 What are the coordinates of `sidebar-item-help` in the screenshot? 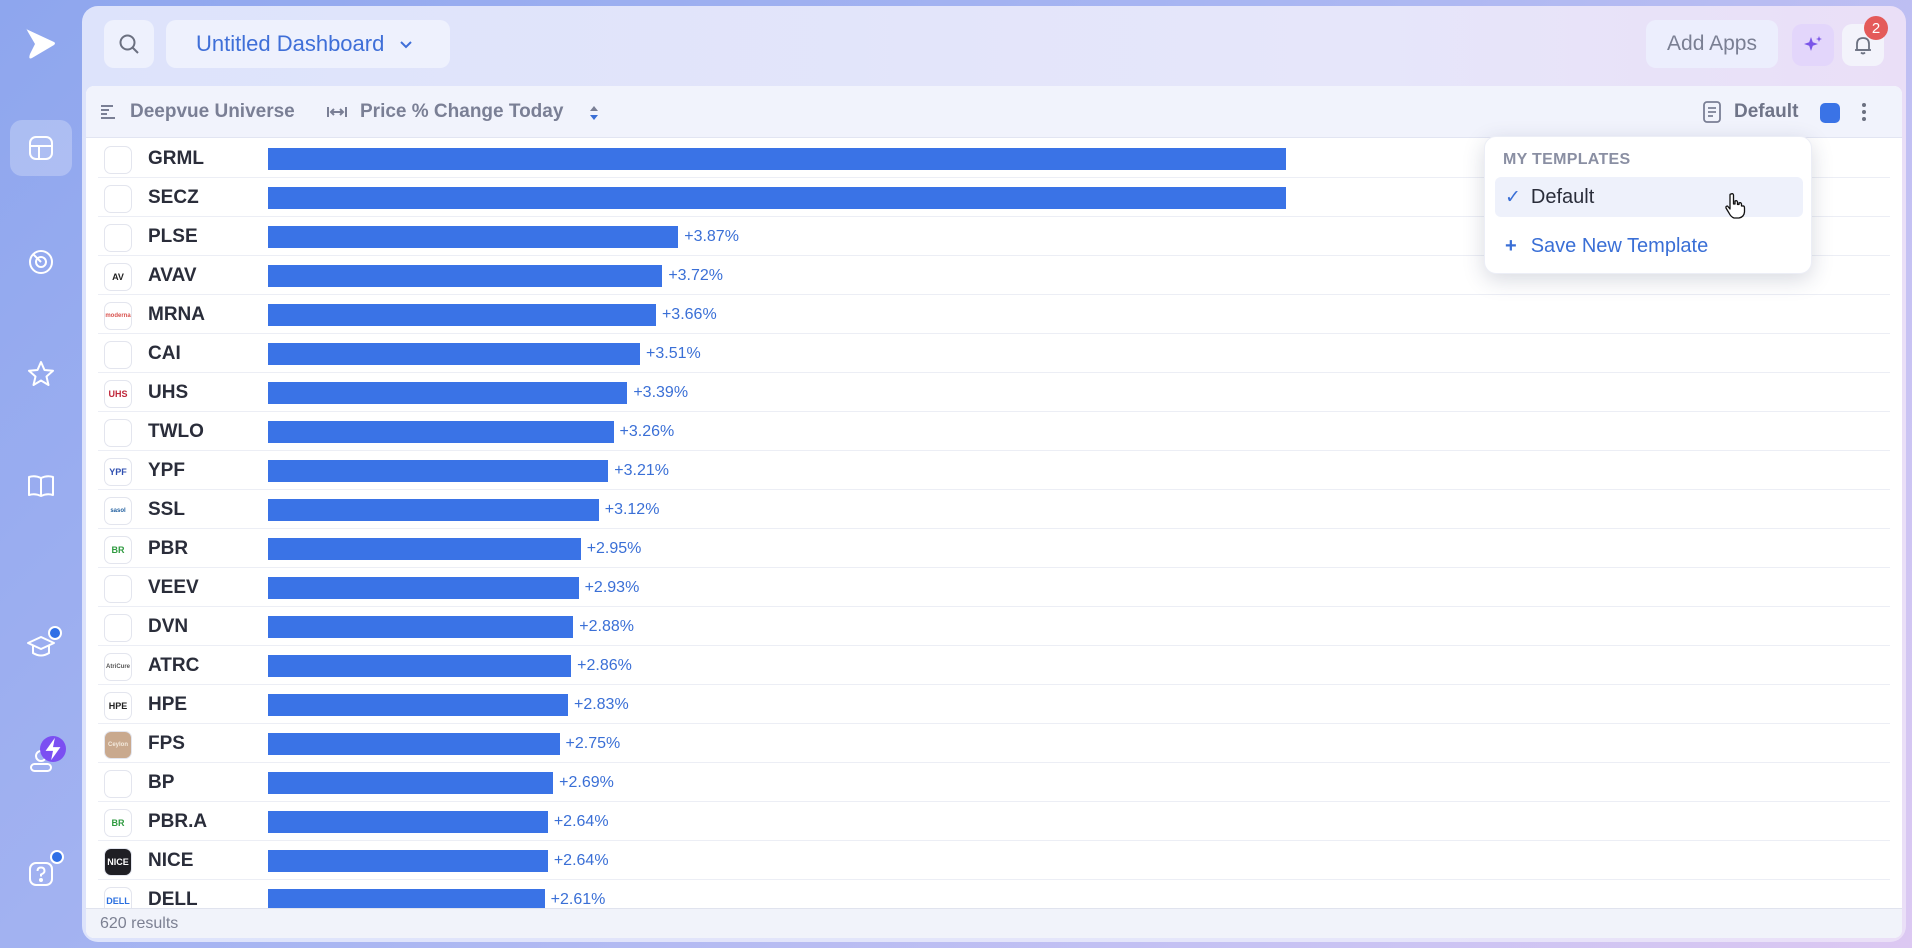 It's located at (41, 874).